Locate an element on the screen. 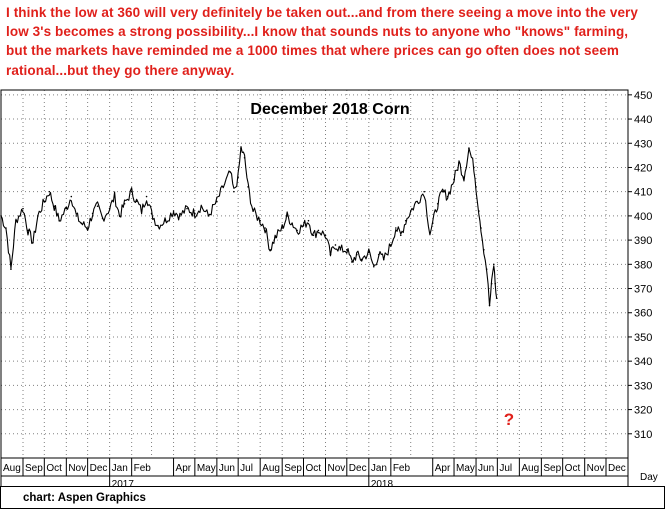  y-tick-label: 400 is located at coordinates (643, 217).